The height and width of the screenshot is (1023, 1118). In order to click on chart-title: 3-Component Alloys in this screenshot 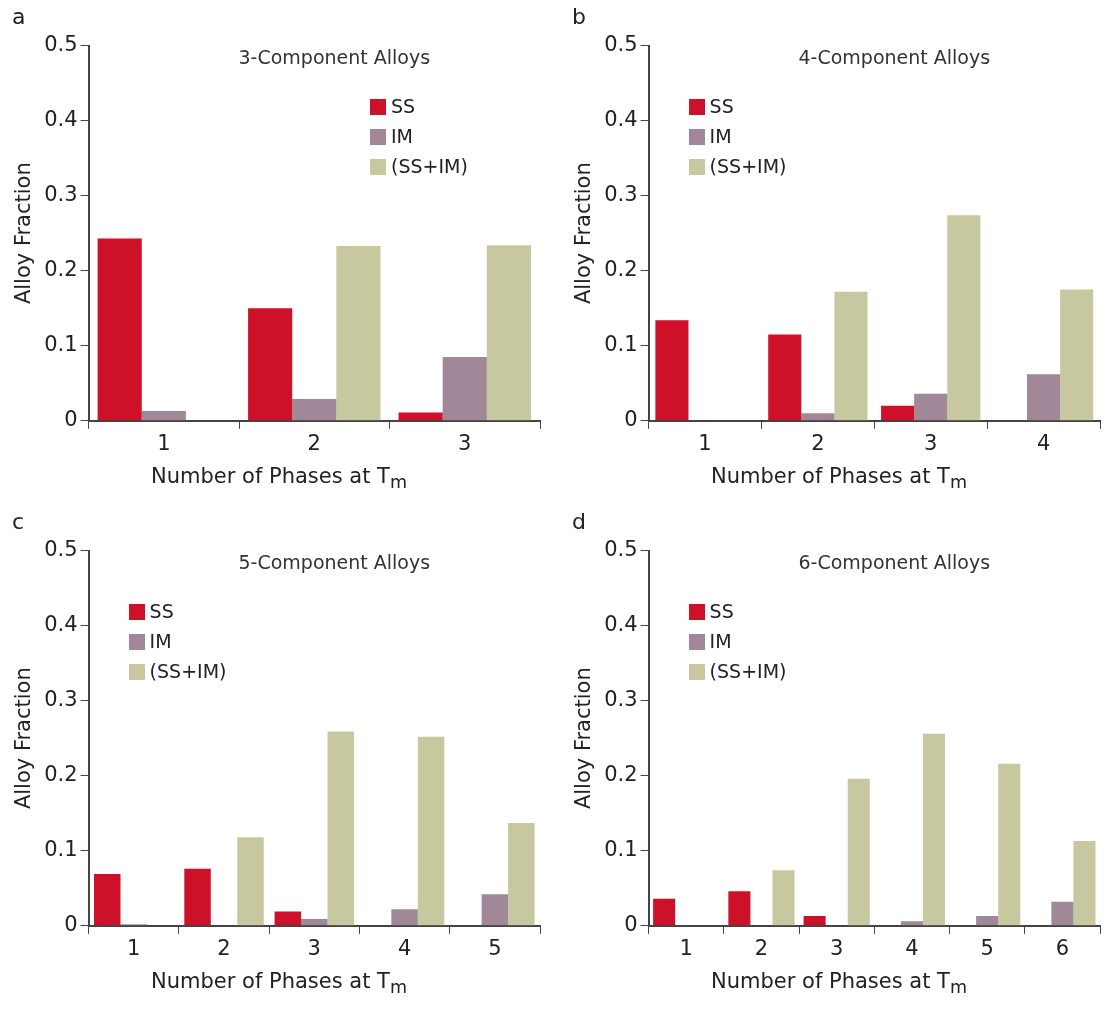, I will do `click(334, 57)`.